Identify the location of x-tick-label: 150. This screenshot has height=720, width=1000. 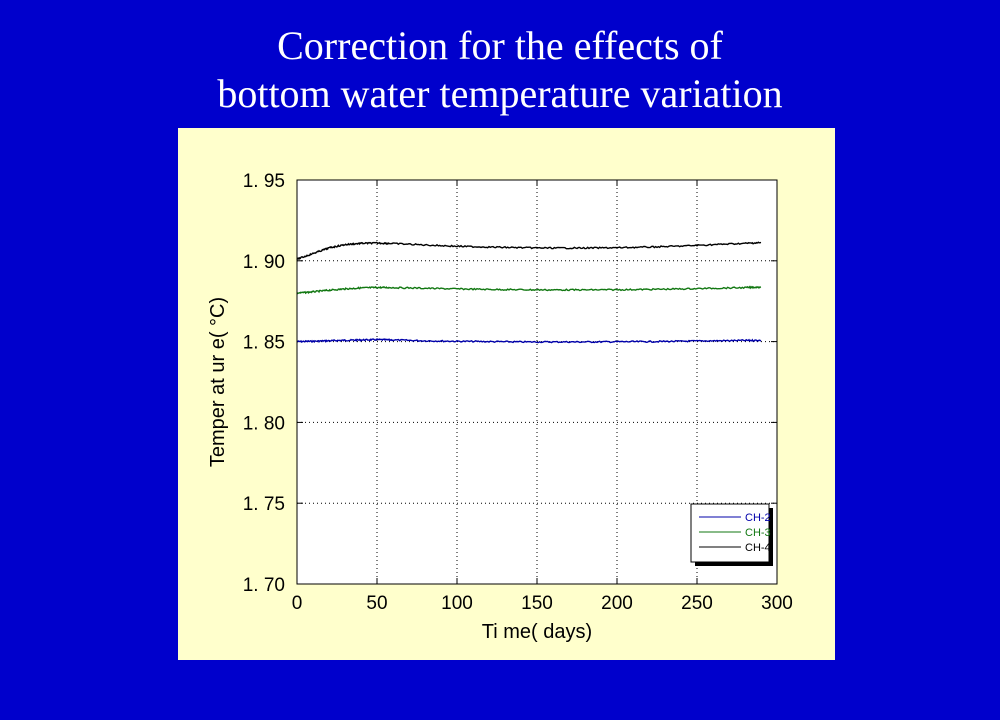
(537, 603).